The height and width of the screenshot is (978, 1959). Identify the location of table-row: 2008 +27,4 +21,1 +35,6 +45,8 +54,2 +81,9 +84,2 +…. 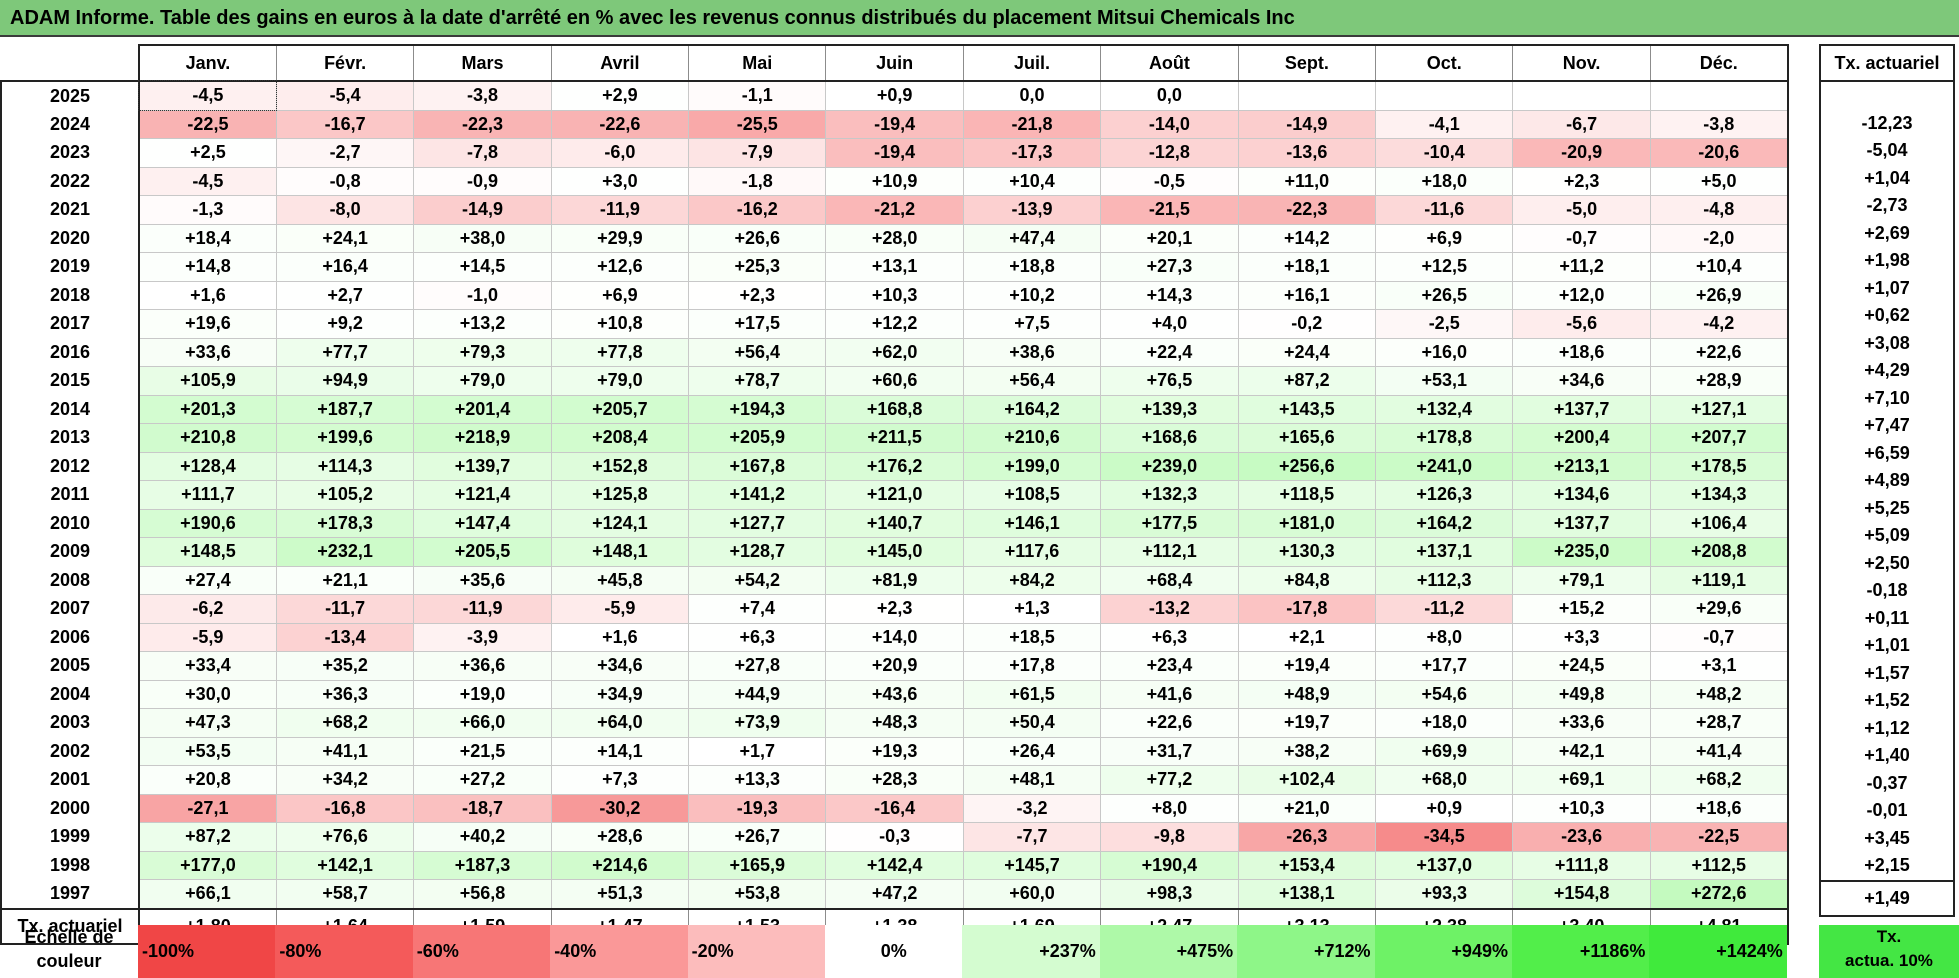
(894, 580).